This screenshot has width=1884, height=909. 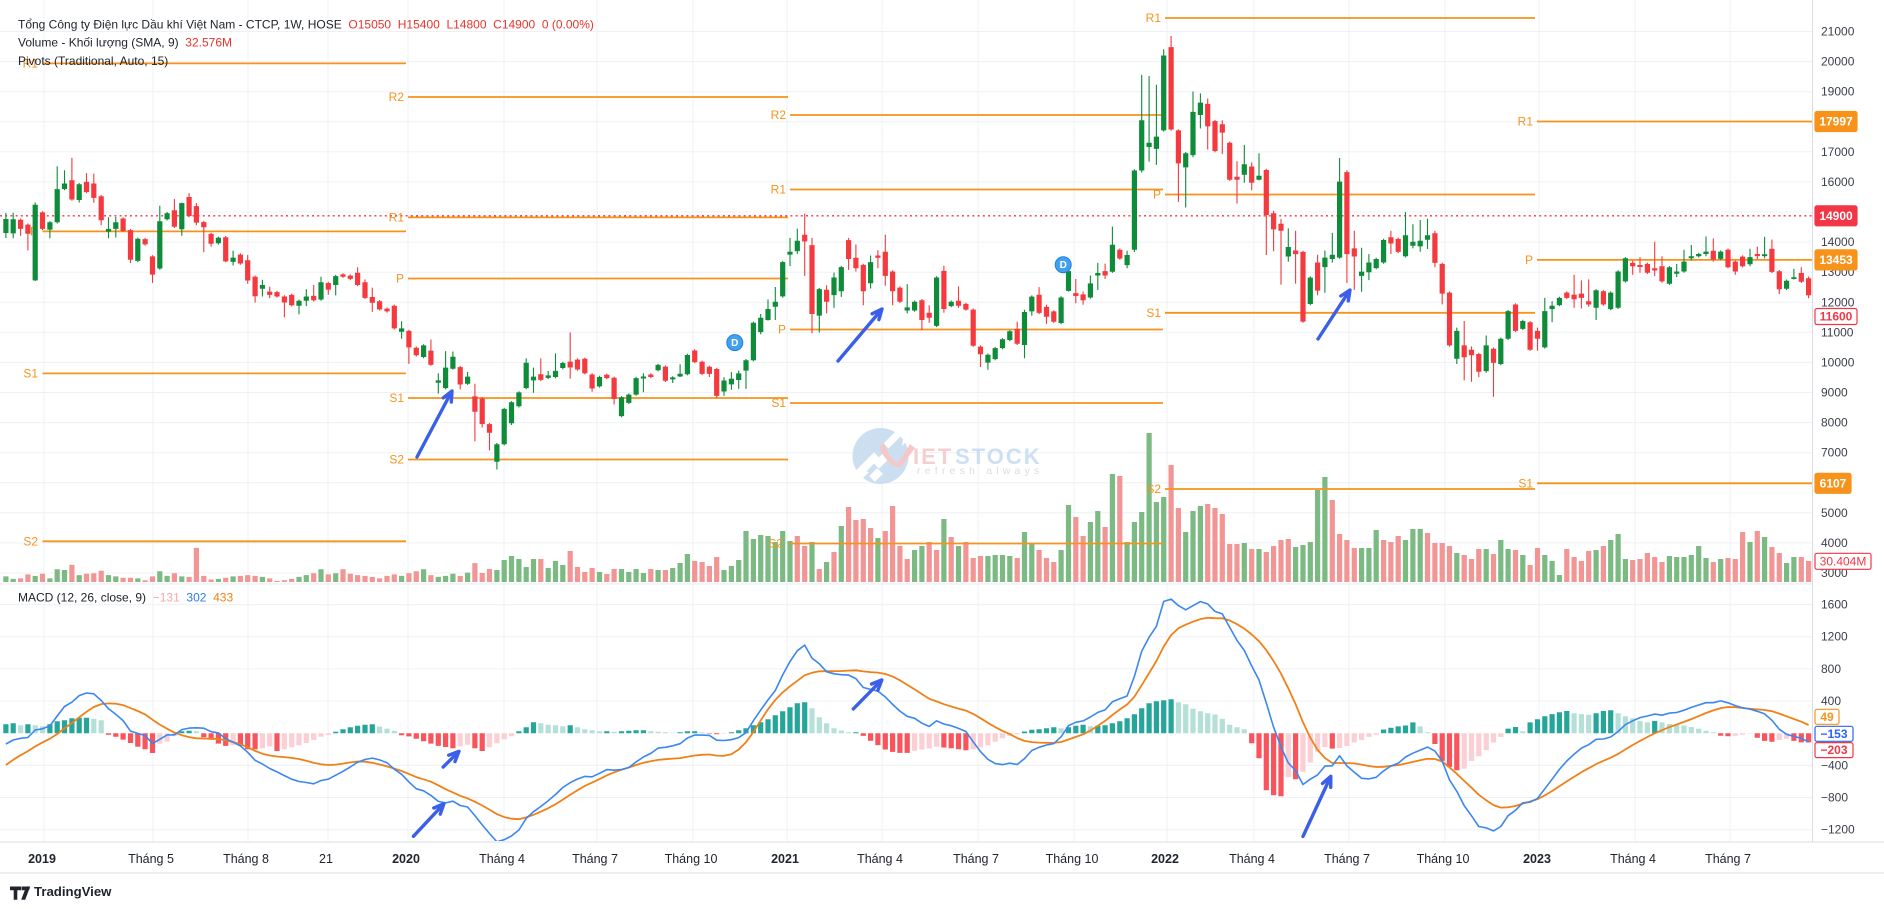 What do you see at coordinates (1834, 637) in the screenshot?
I see `svg-text: 1200` at bounding box center [1834, 637].